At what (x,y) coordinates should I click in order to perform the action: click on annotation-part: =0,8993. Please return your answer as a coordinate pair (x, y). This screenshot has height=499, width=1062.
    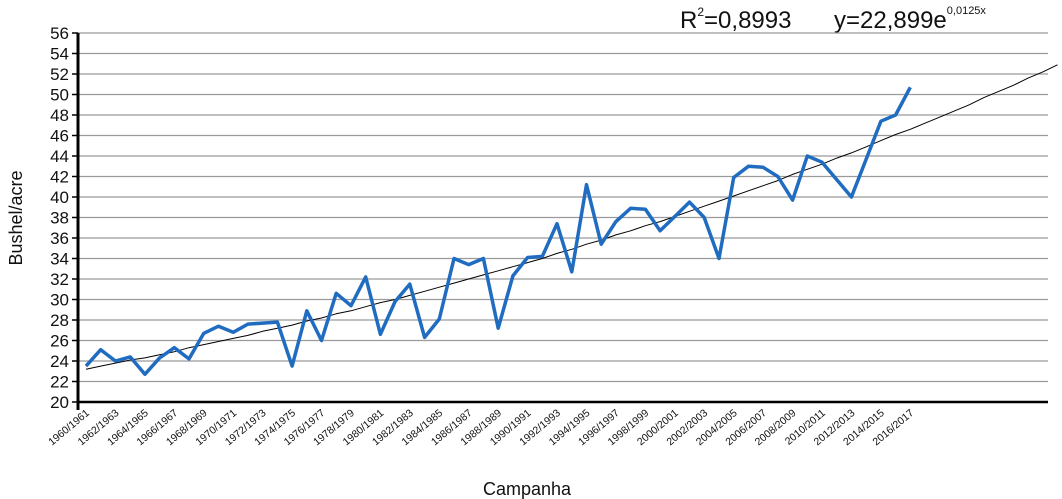
    Looking at the image, I should click on (747, 20).